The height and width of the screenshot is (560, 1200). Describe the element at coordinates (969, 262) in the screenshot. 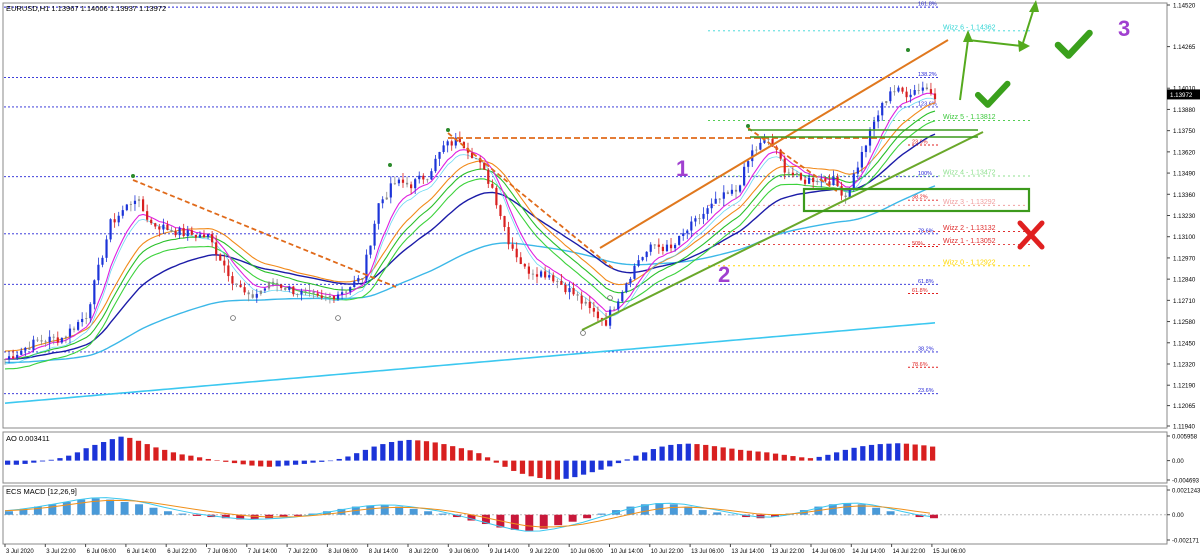

I see `wizz-level-label: Wizz 0 - 1.12922` at that location.